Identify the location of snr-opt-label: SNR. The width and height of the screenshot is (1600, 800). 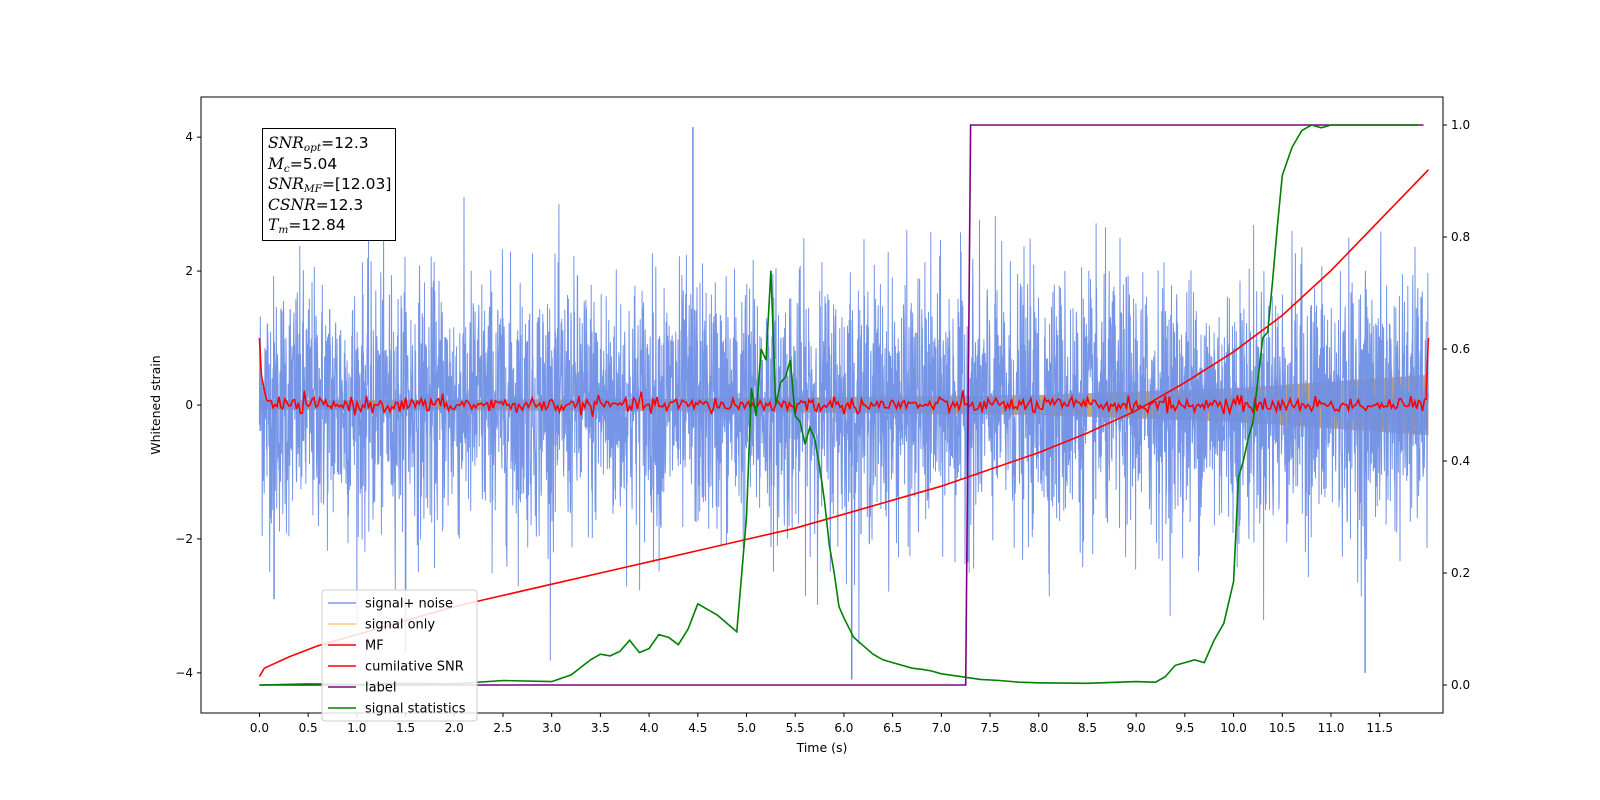
(286, 143).